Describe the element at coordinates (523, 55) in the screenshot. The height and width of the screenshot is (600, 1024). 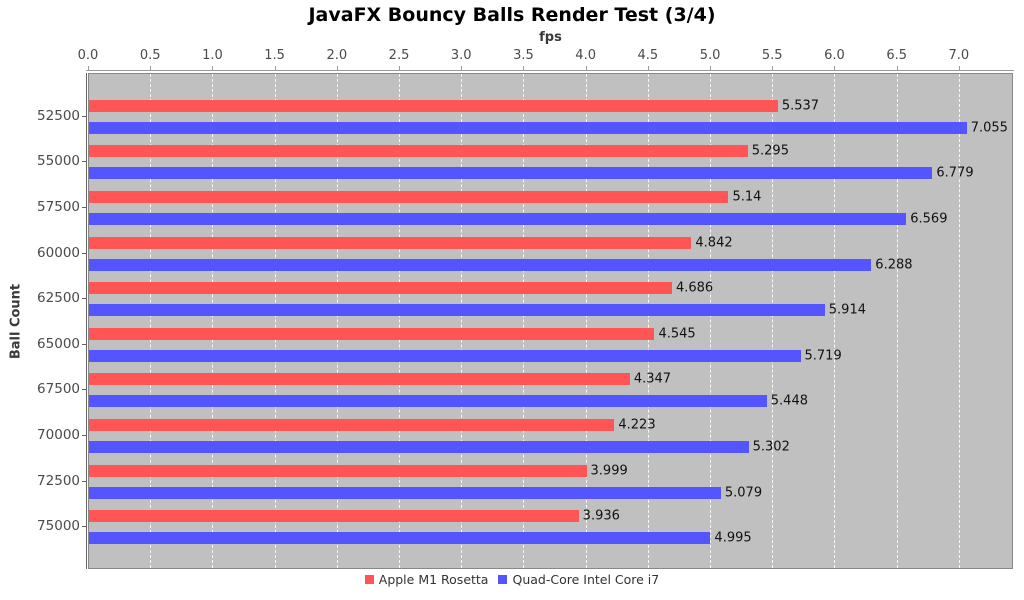
I see `x-tick-label: 3.5` at that location.